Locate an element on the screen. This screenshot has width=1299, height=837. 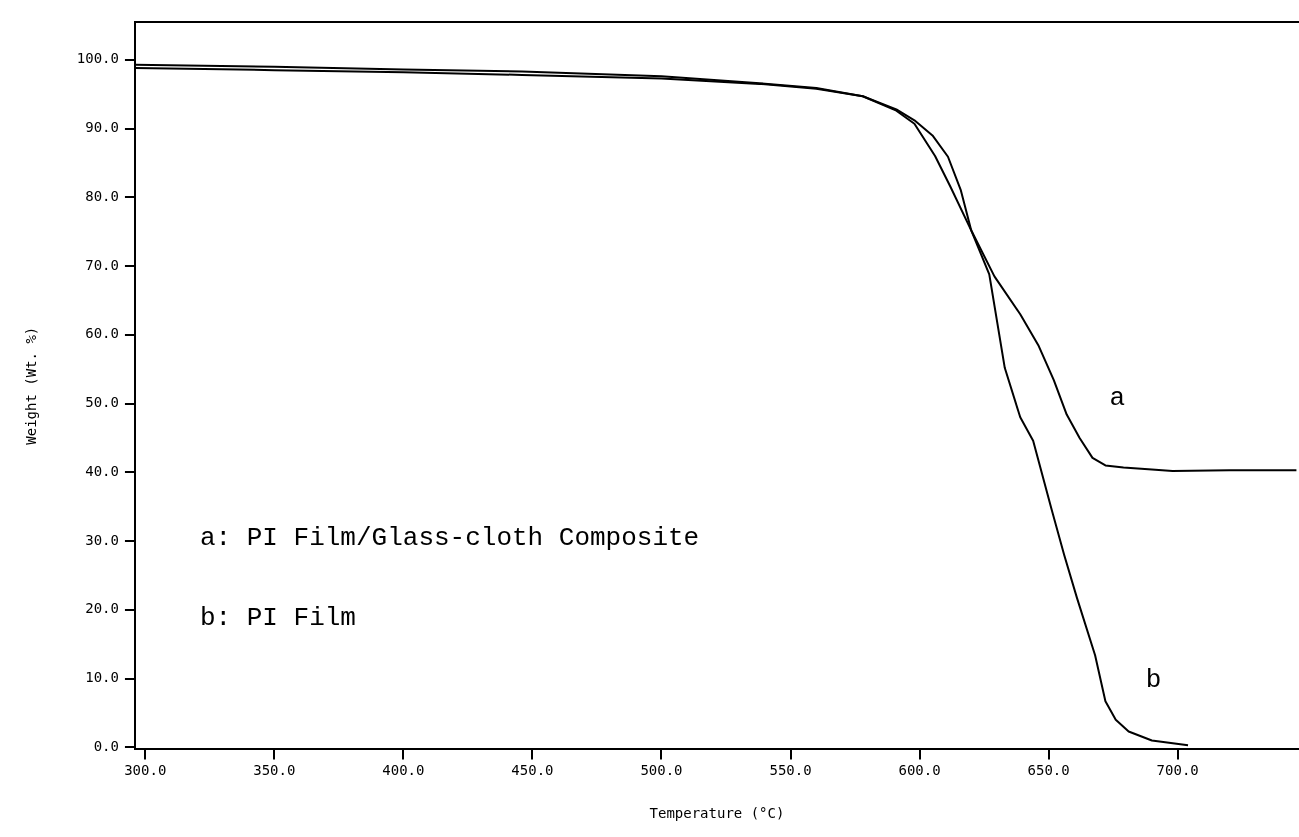
x-tick-label: 300.0 is located at coordinates (145, 770).